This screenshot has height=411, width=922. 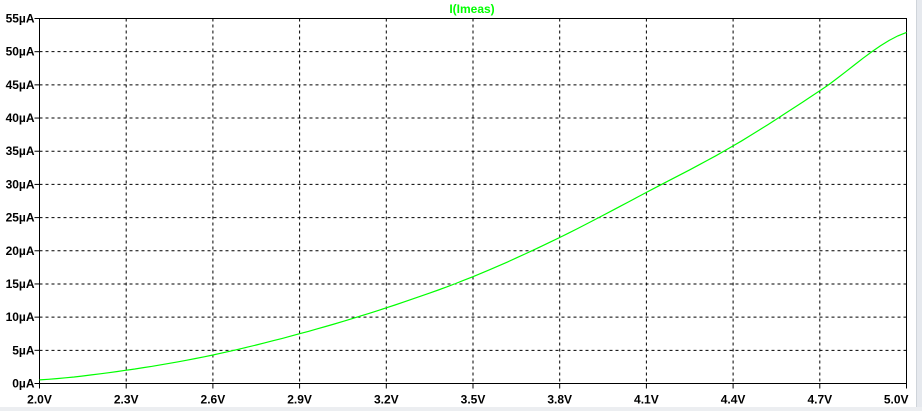 I want to click on x-tick-label: 3.5V, so click(x=473, y=400).